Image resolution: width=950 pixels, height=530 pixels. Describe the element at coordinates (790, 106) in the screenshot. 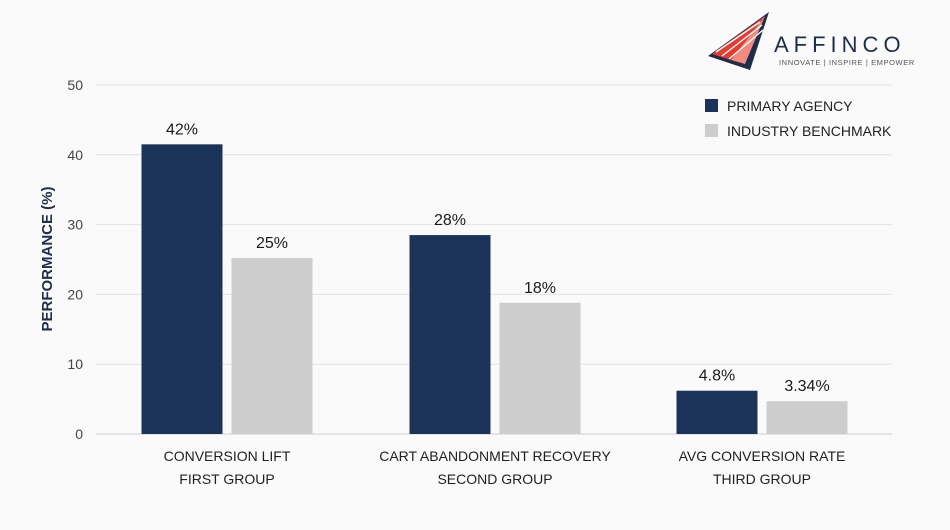

I see `legend-label-primary-agency: PRIMARY AGENCY` at that location.